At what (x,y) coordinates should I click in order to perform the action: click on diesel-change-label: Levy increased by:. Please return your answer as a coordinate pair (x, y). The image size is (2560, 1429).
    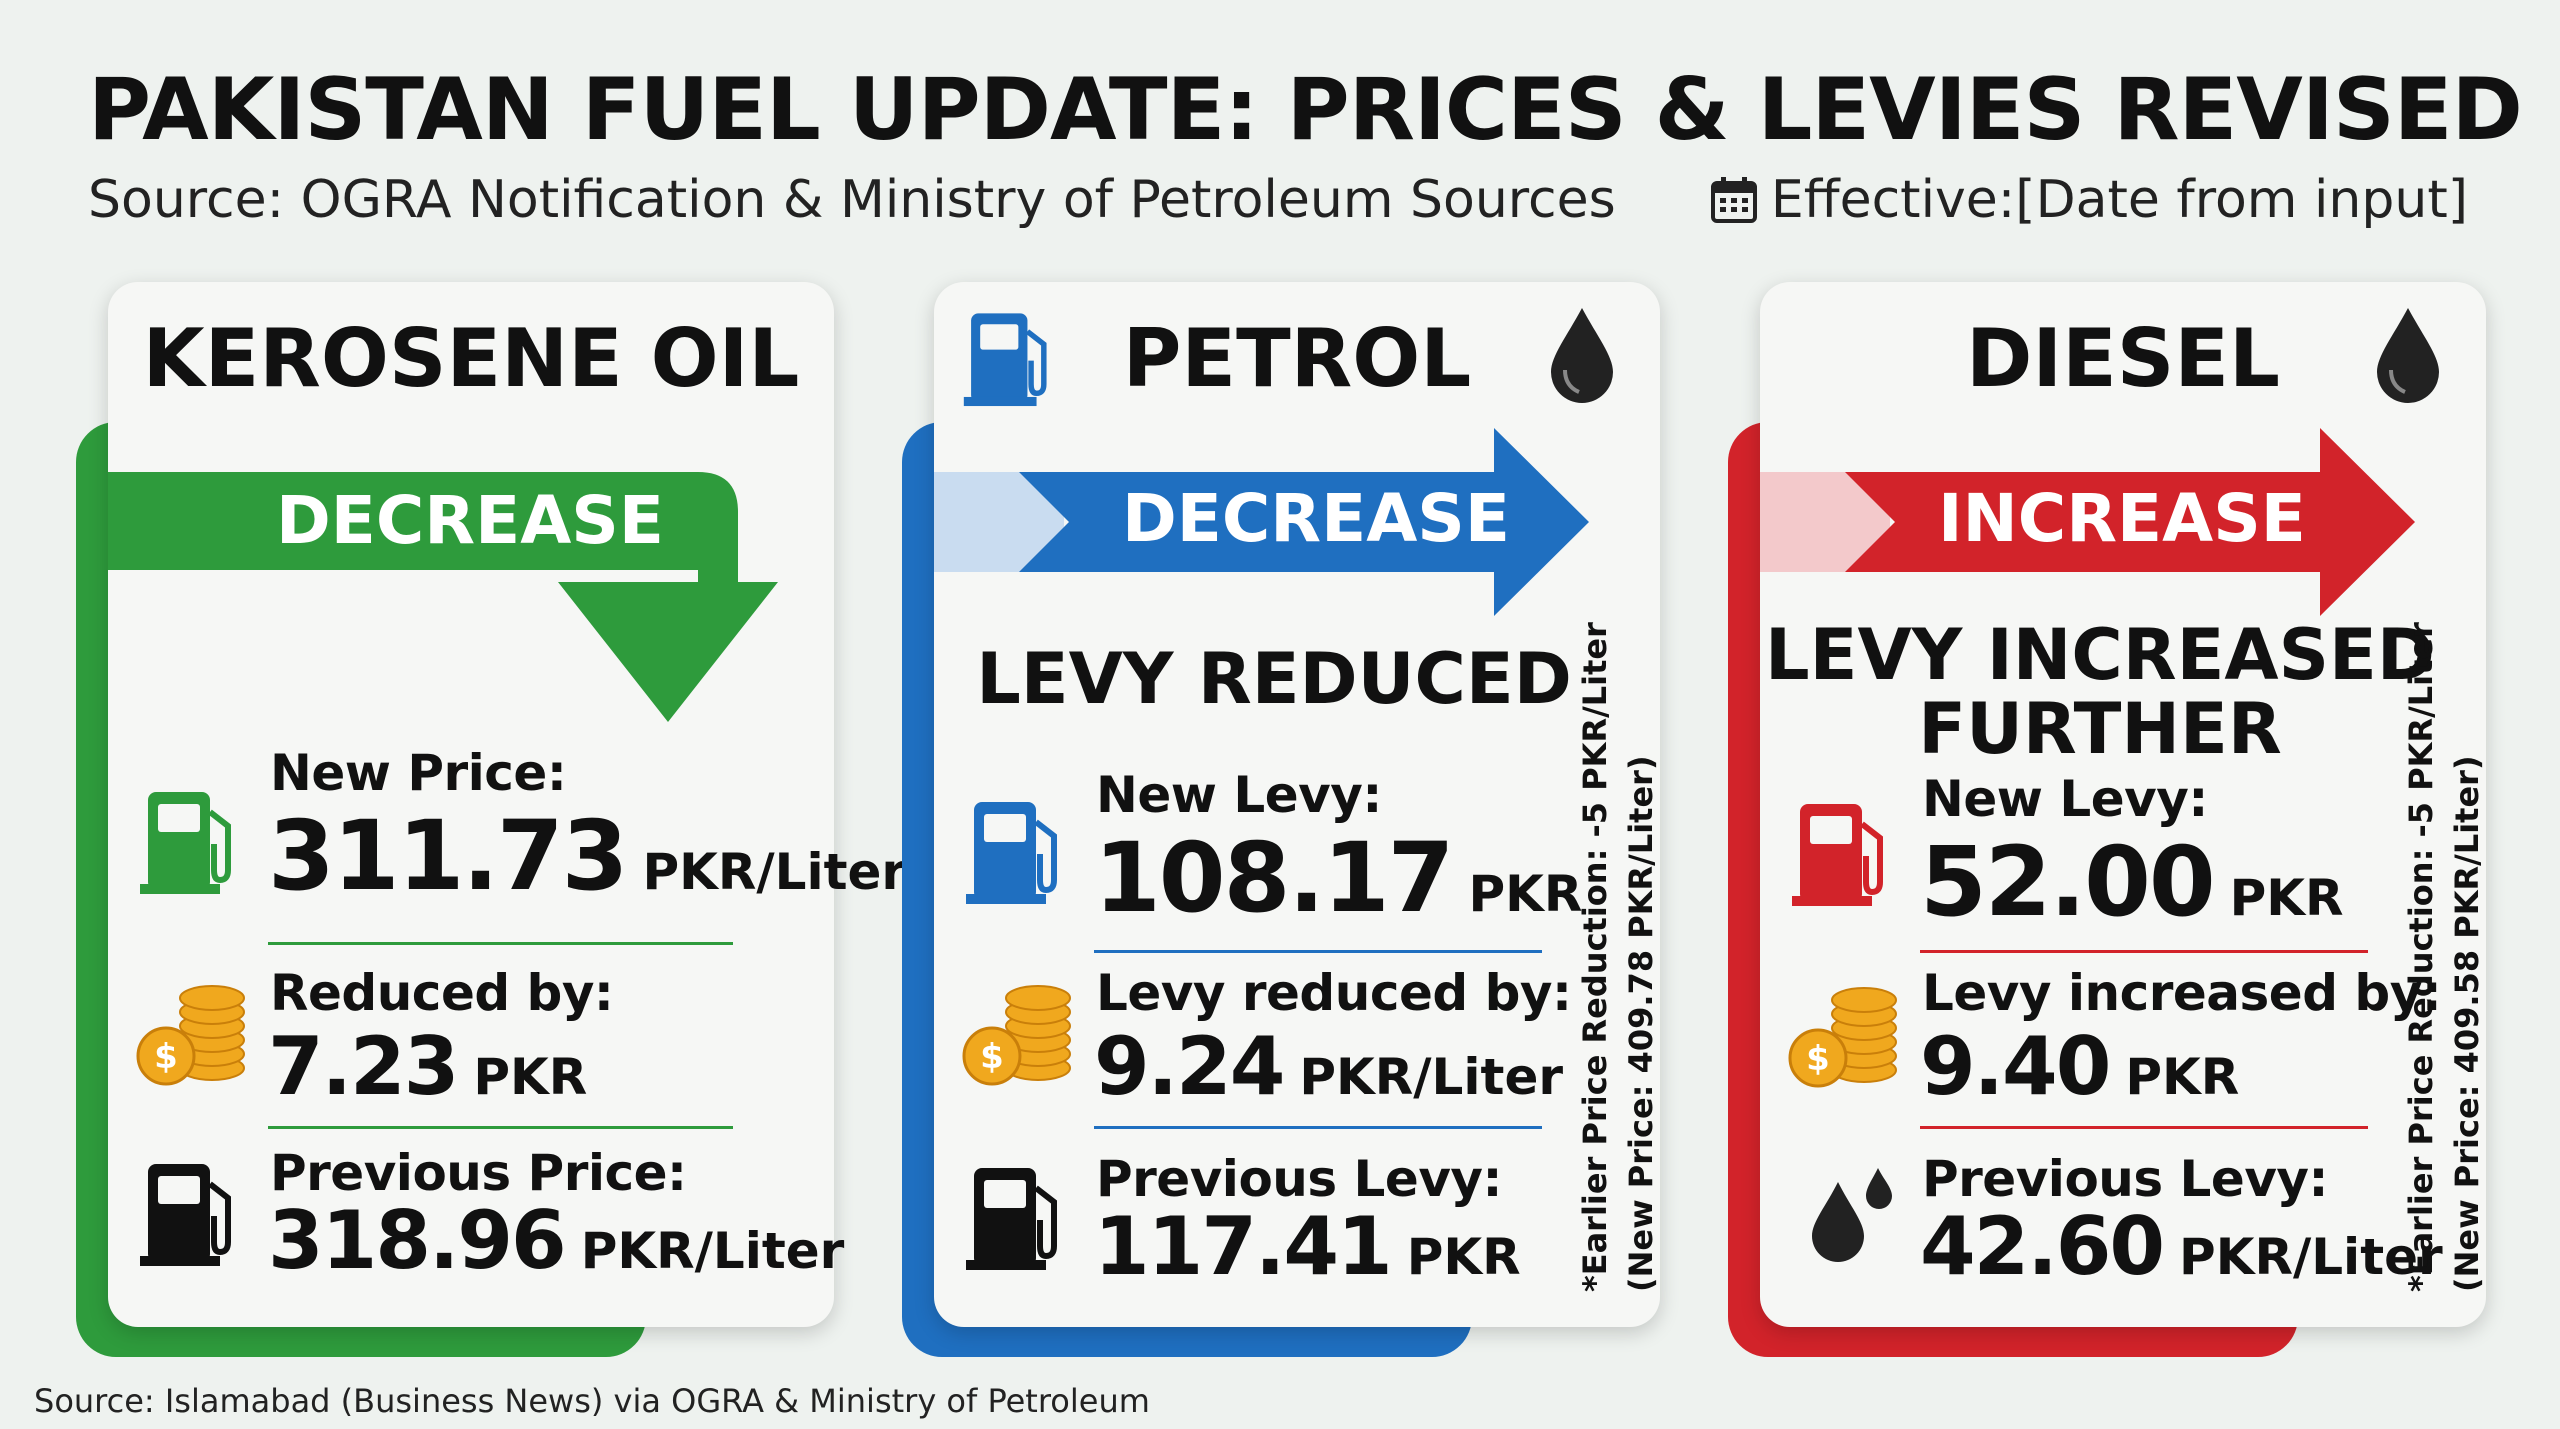
    Looking at the image, I should click on (2182, 993).